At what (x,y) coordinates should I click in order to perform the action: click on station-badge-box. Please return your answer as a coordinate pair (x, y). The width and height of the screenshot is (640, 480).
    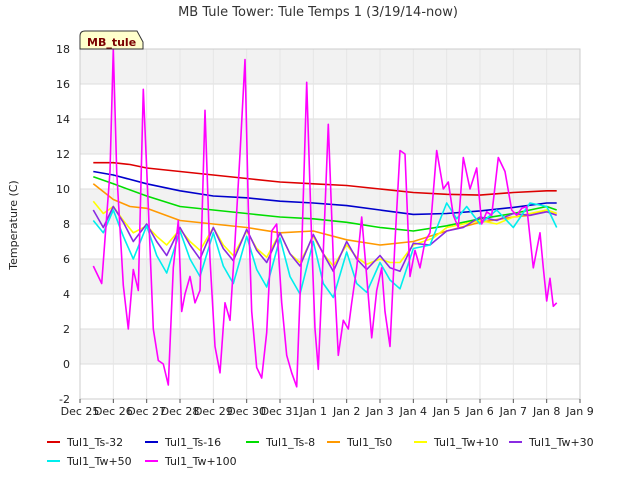
    Looking at the image, I should click on (111, 40).